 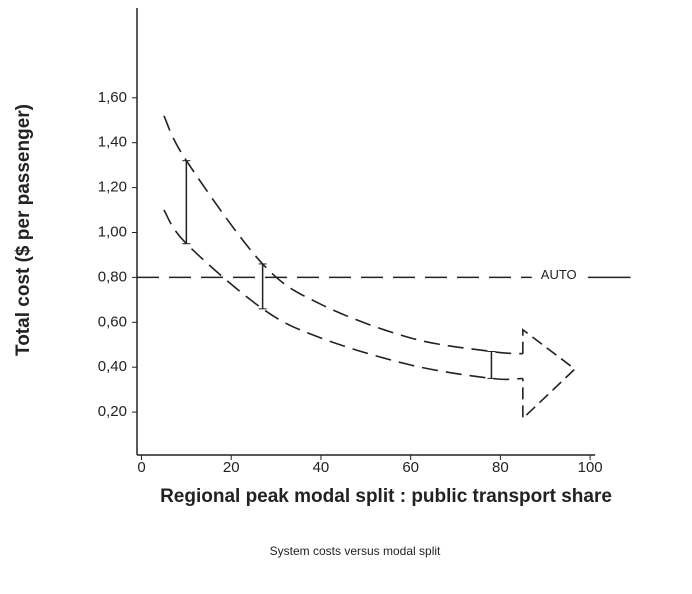 I want to click on reference-label: AUTO, so click(x=559, y=274).